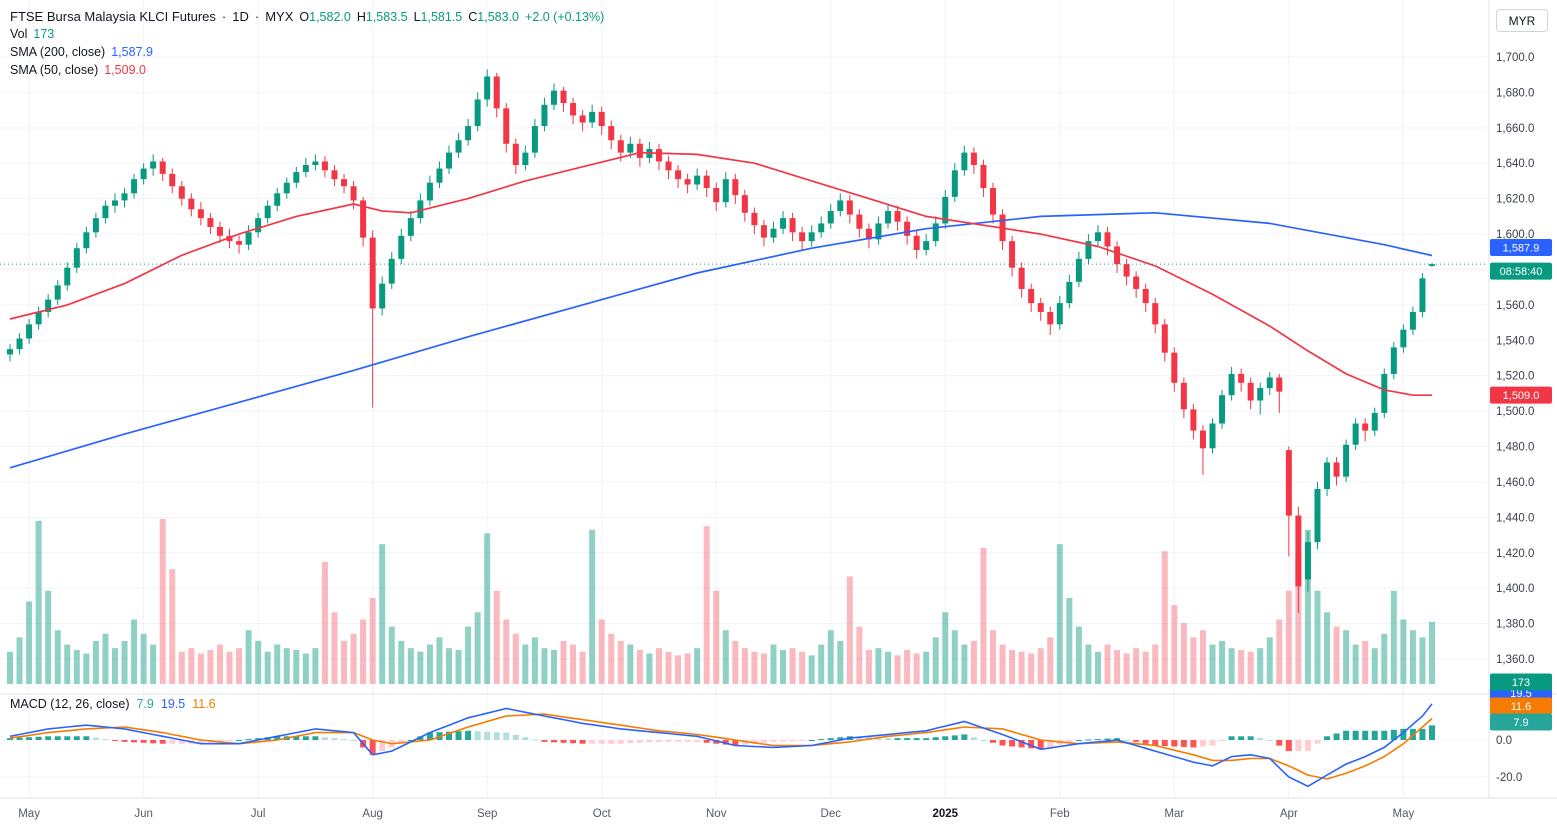 The width and height of the screenshot is (1557, 830). What do you see at coordinates (1515, 341) in the screenshot?
I see `svg-text: 1,540.0` at bounding box center [1515, 341].